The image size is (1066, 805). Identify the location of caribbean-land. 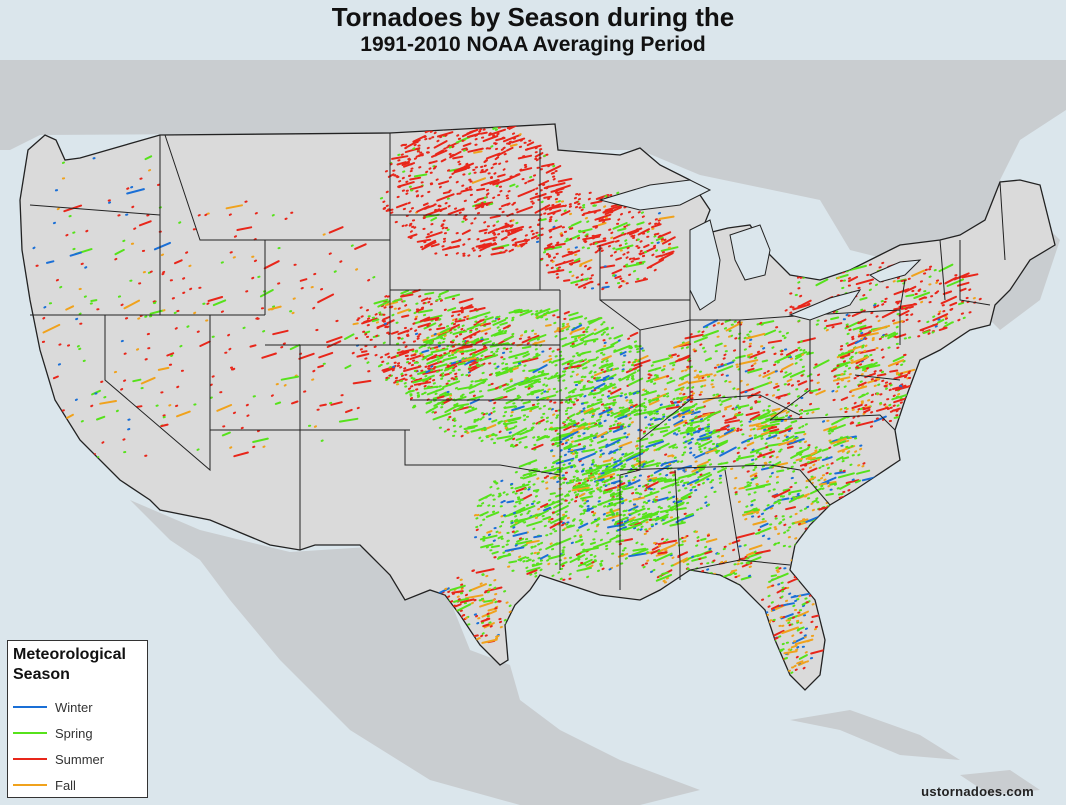
(1000, 782).